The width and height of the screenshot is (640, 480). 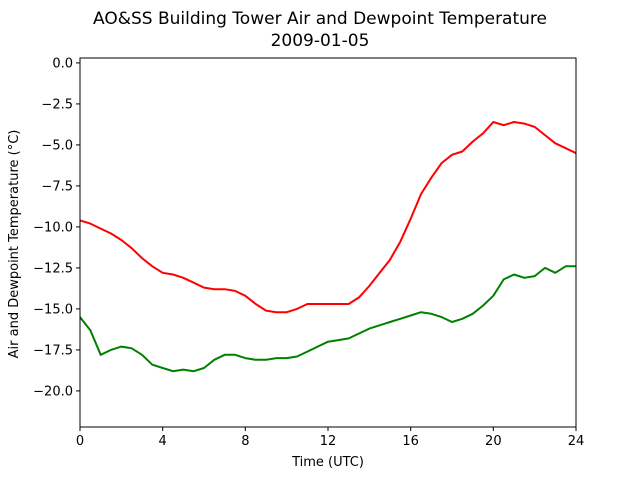 What do you see at coordinates (576, 441) in the screenshot?
I see `x-tick-label: 24` at bounding box center [576, 441].